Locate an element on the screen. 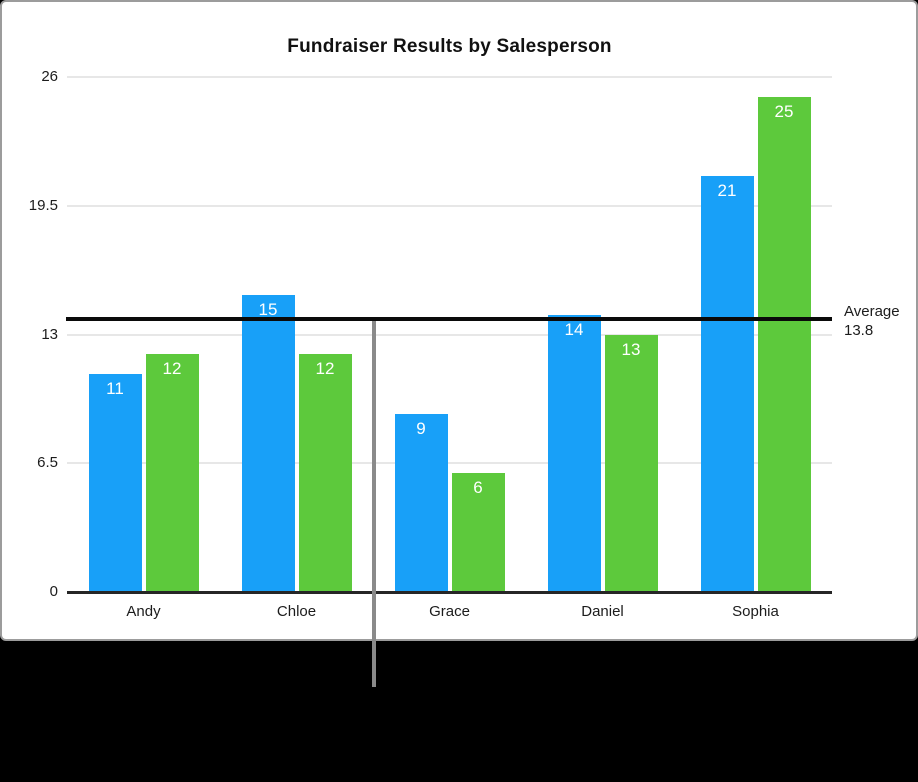 This screenshot has height=782, width=918. bar-value-label: 11 is located at coordinates (115, 389).